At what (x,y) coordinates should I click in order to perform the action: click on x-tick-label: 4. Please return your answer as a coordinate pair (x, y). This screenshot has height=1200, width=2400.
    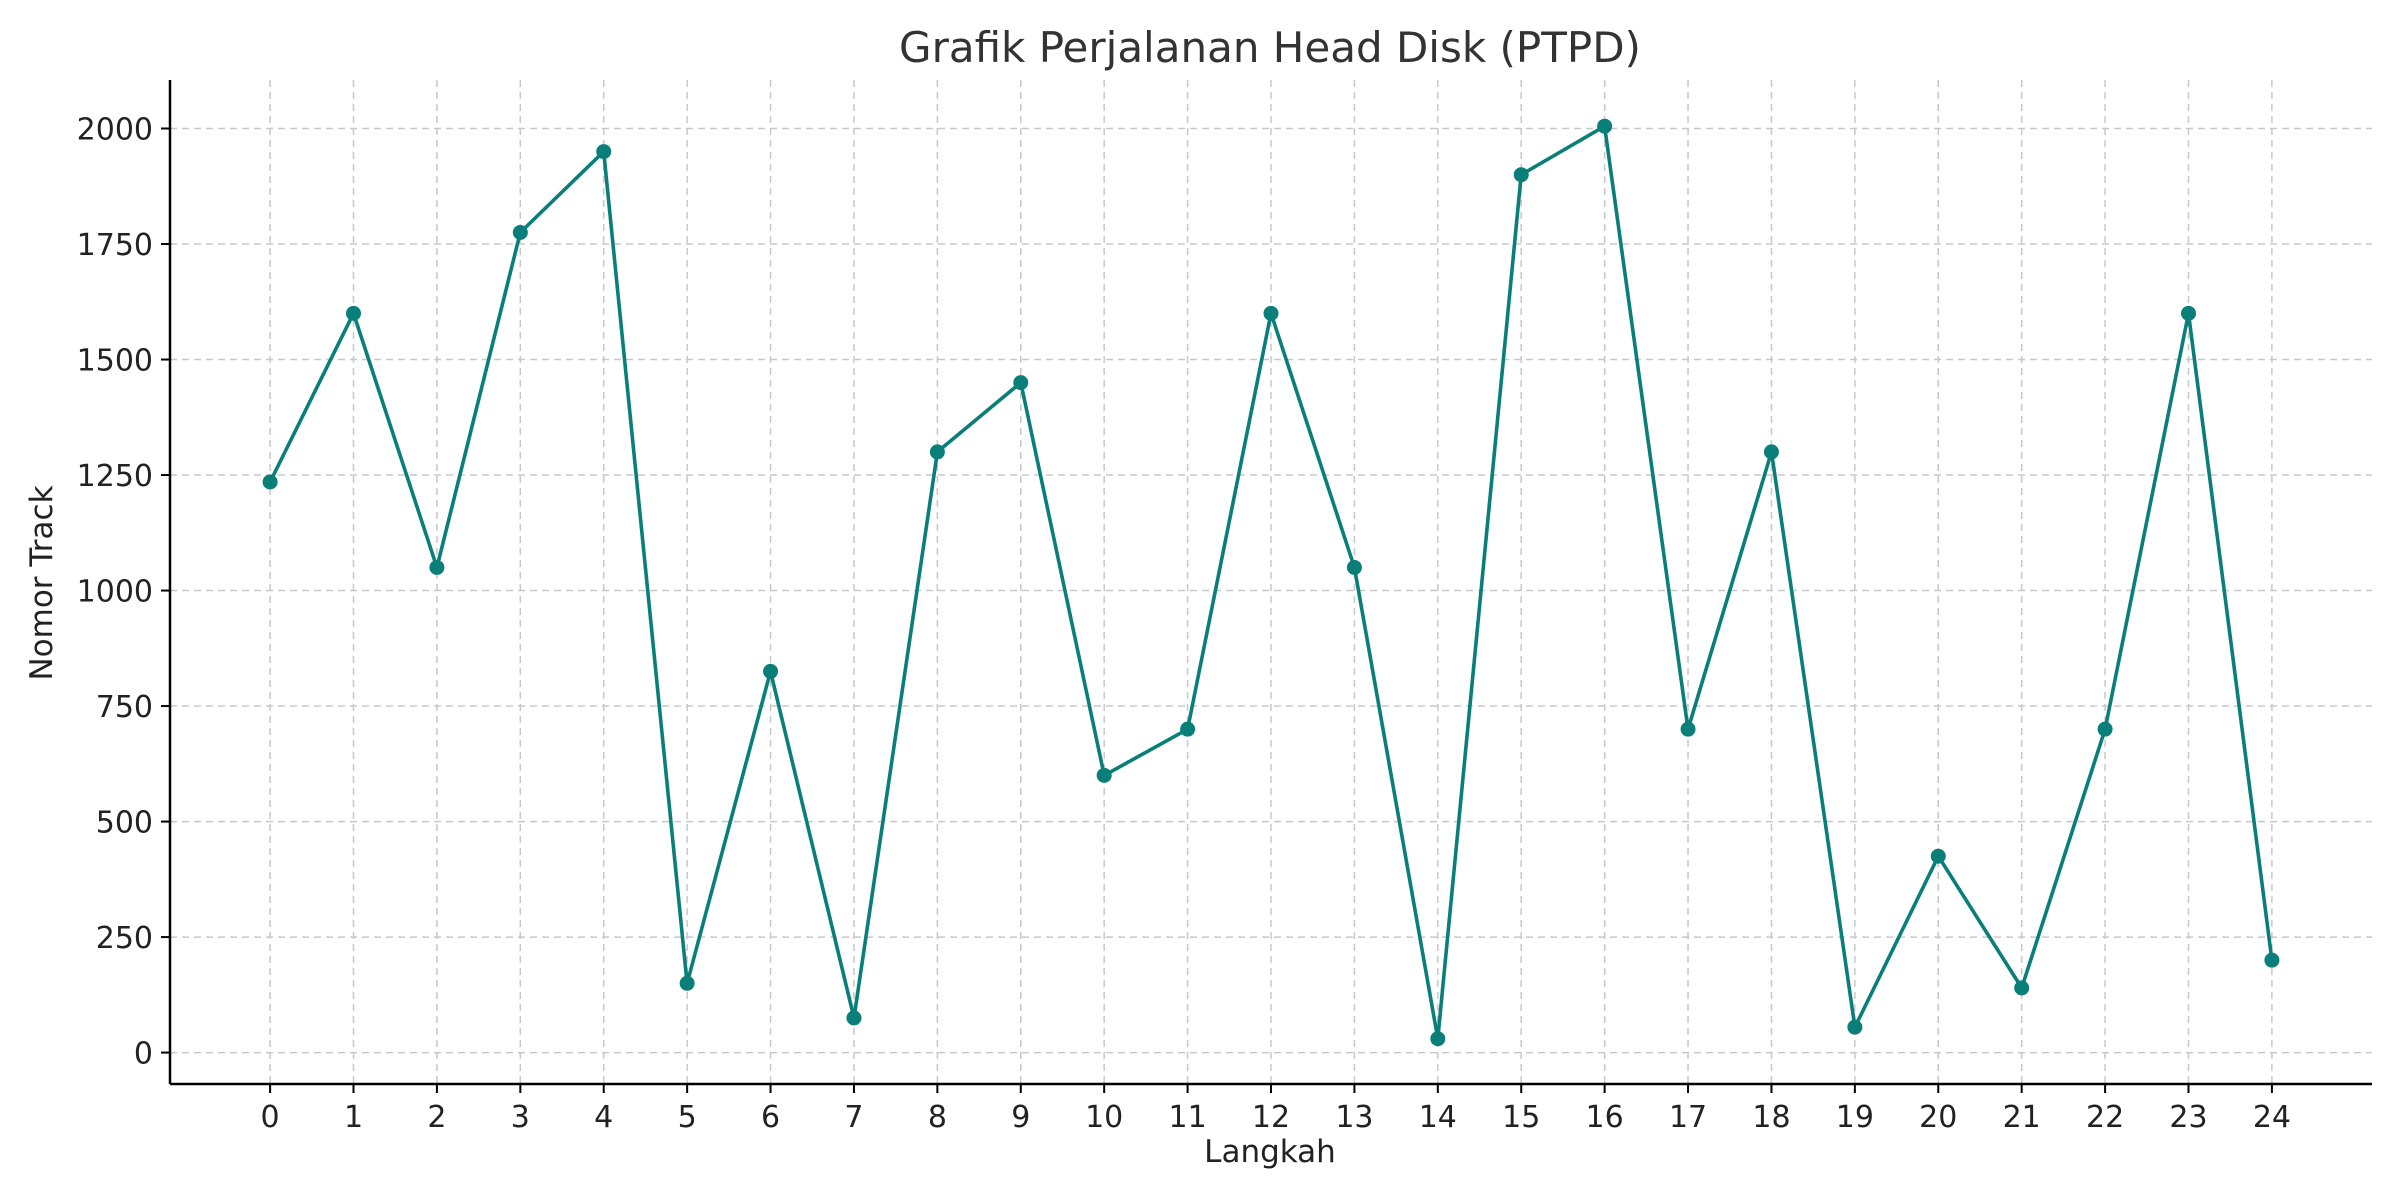
    Looking at the image, I should click on (603, 1117).